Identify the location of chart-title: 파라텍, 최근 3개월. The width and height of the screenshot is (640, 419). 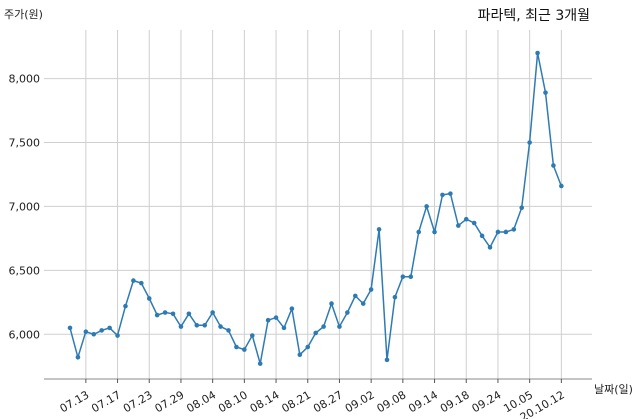
(534, 16).